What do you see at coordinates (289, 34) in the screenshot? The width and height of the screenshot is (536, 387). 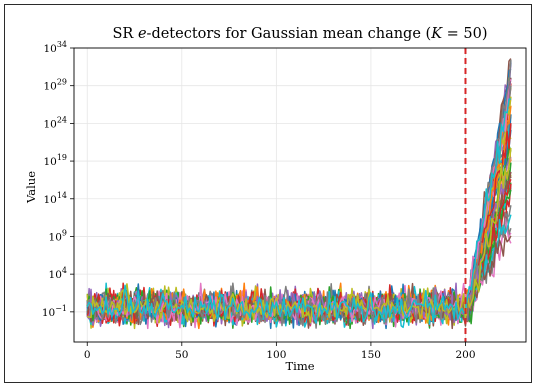 I see `title-middle: -detectors for Gaussian mean change (` at bounding box center [289, 34].